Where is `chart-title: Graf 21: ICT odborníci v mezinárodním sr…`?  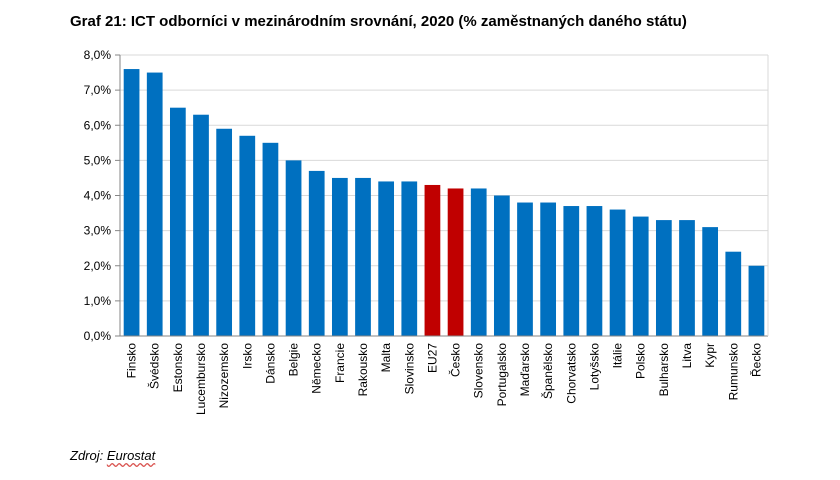
chart-title: Graf 21: ICT odborníci v mezinárodním sr… is located at coordinates (378, 21).